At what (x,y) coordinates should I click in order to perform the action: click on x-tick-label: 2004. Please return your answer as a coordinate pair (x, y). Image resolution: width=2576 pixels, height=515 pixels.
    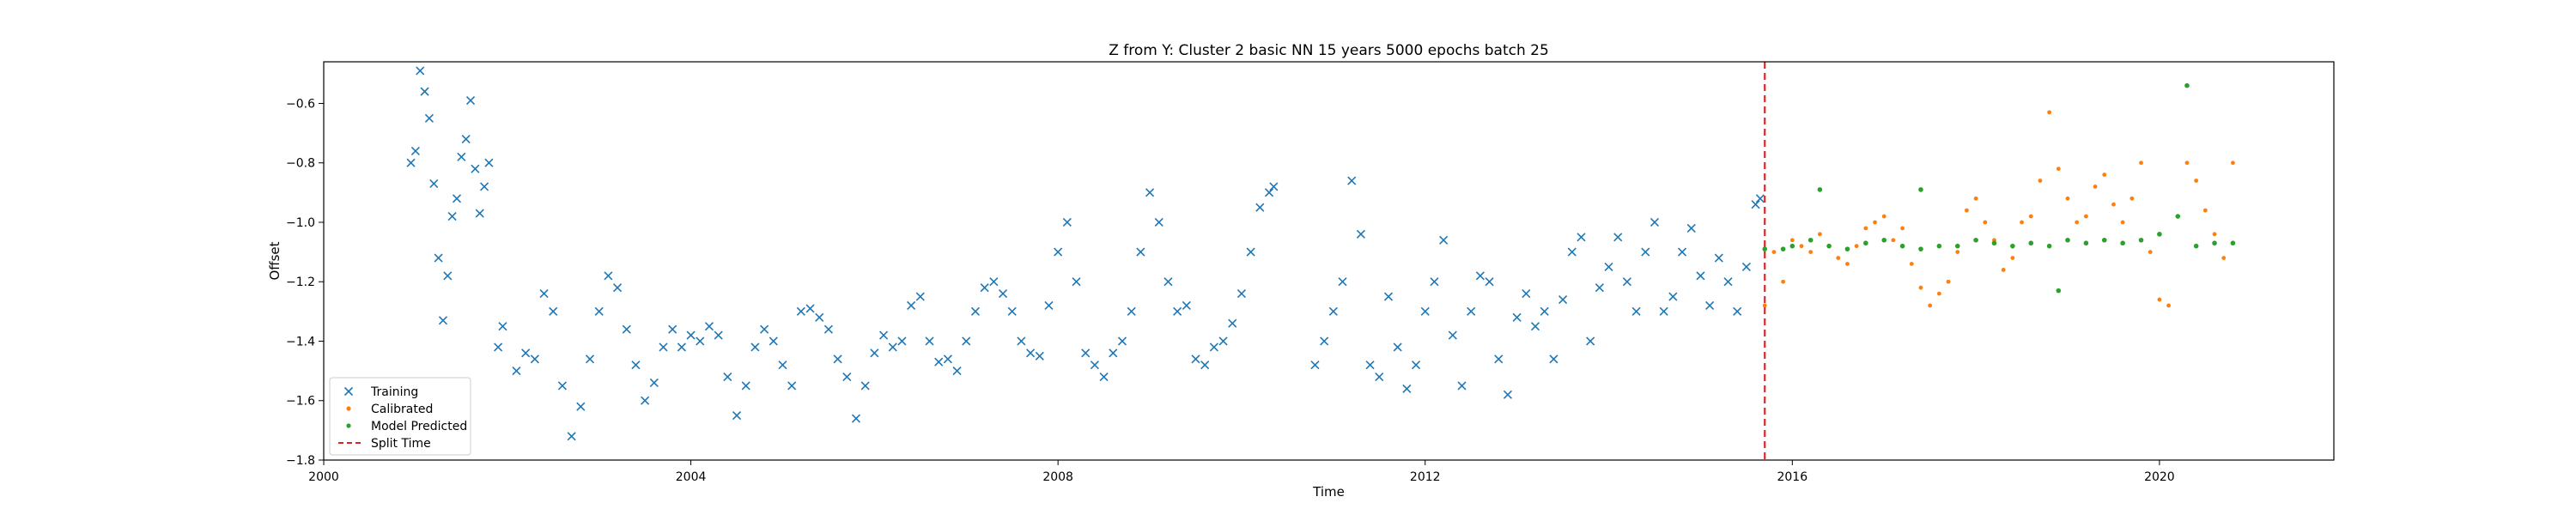
    Looking at the image, I should click on (691, 477).